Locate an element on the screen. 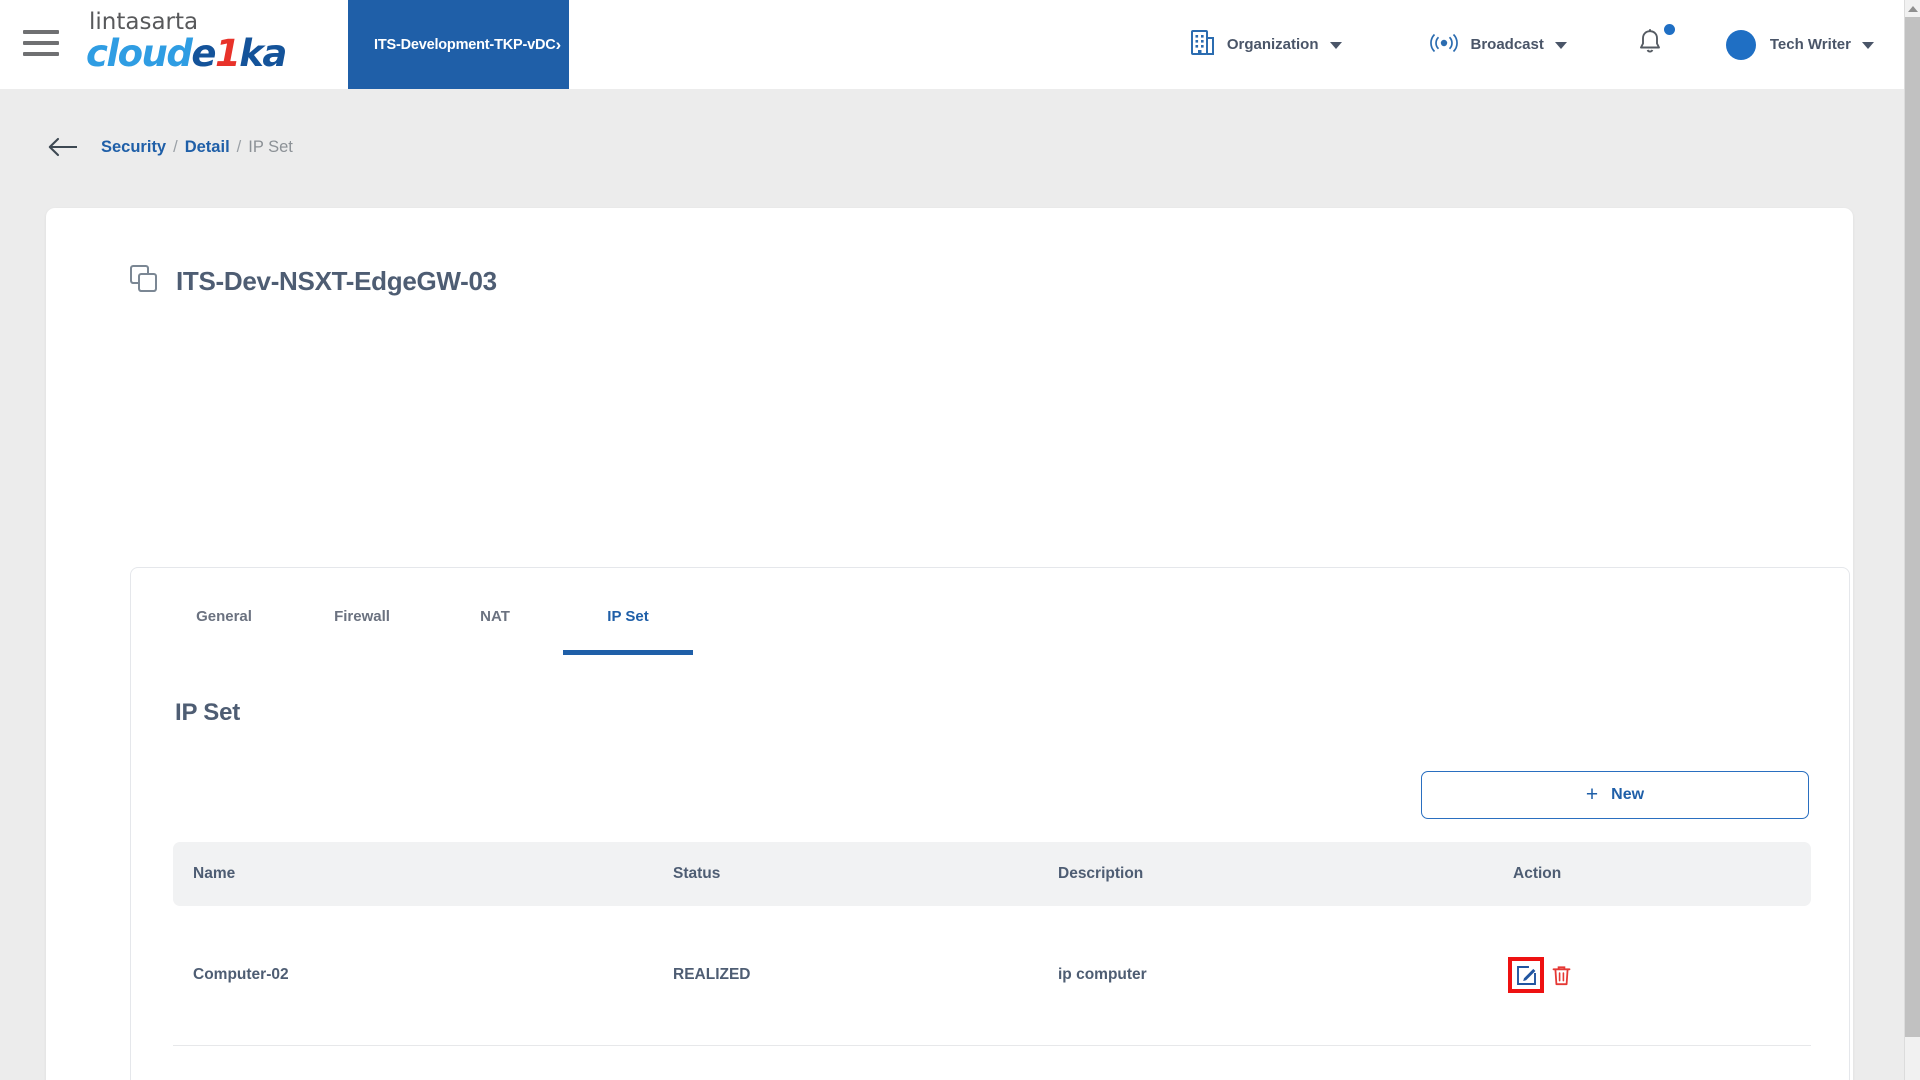  toolbar: + New is located at coordinates (990, 773).